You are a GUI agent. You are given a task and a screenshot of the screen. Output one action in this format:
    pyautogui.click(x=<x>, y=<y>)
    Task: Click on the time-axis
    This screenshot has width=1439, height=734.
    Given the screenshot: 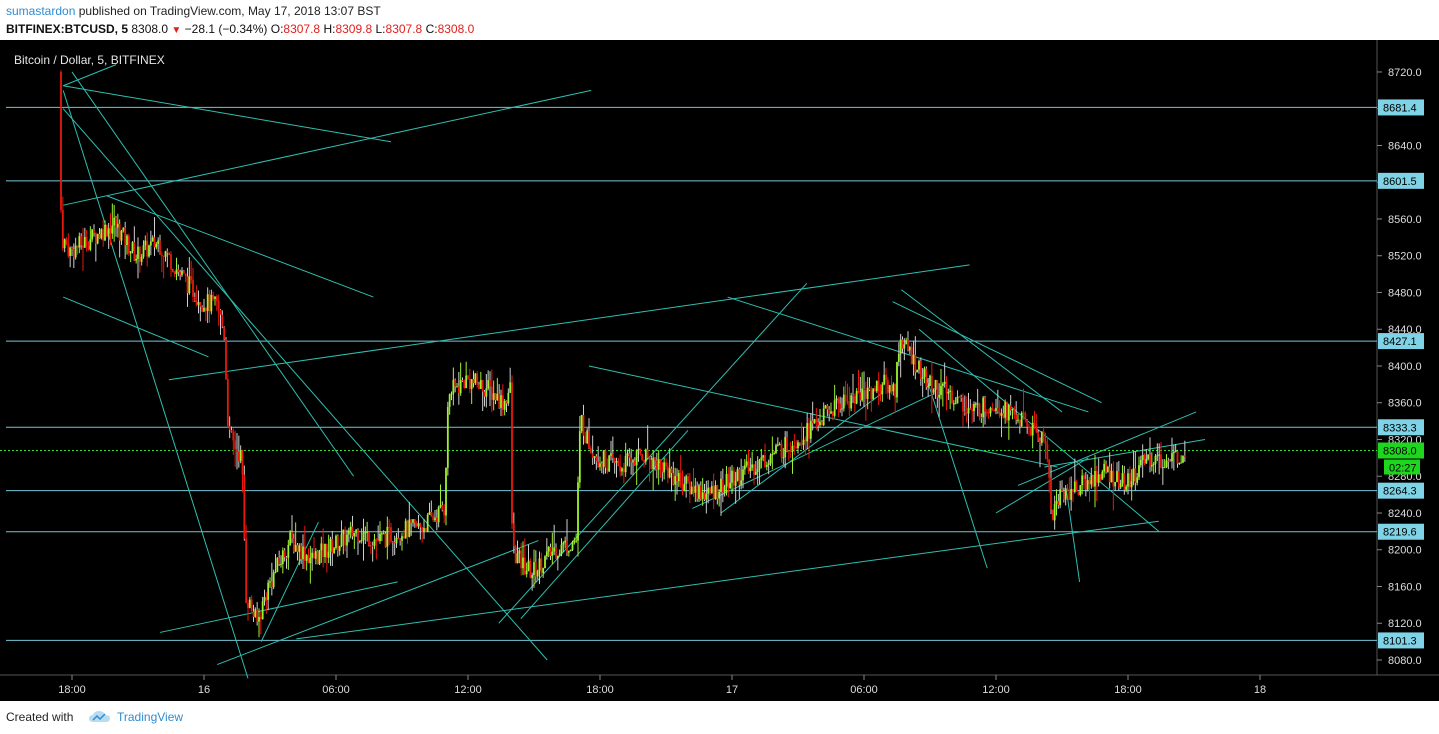 What is the action you would take?
    pyautogui.click(x=688, y=688)
    